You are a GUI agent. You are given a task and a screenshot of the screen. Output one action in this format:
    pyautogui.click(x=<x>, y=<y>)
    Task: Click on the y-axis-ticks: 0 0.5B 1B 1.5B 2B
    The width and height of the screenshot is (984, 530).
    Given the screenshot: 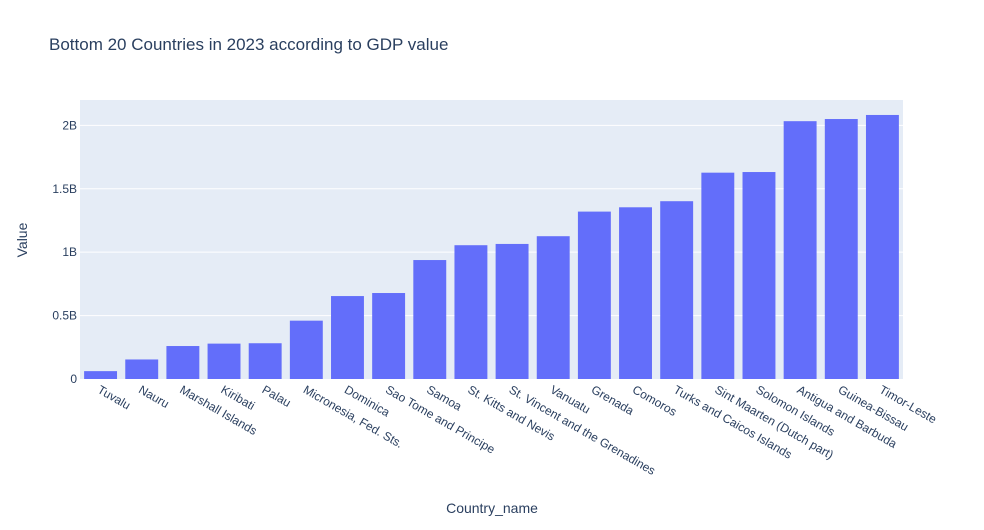 What is the action you would take?
    pyautogui.click(x=64, y=252)
    